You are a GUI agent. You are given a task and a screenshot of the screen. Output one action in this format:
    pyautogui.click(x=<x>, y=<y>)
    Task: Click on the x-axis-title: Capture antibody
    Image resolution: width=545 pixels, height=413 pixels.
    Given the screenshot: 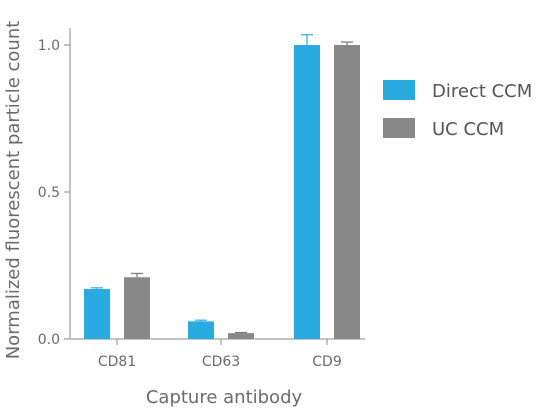 What is the action you would take?
    pyautogui.click(x=224, y=397)
    